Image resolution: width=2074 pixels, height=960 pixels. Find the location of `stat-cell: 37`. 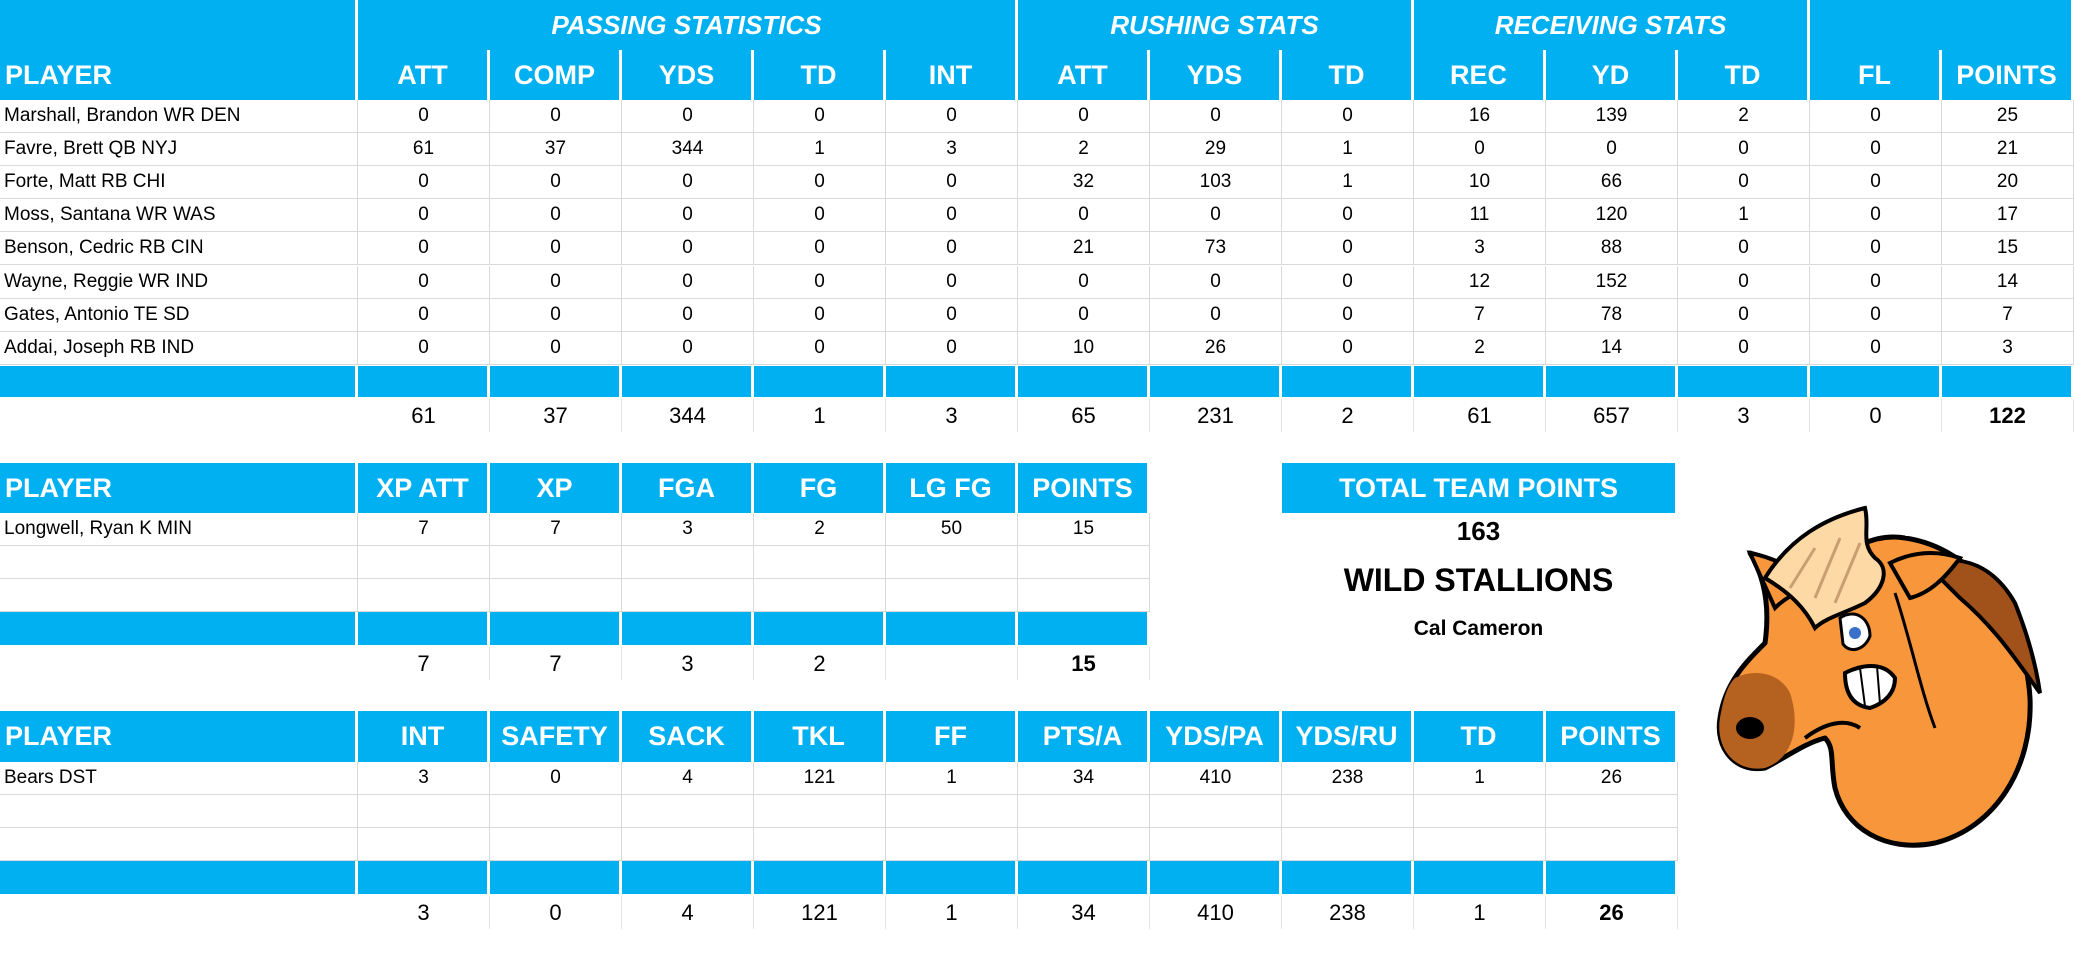

stat-cell: 37 is located at coordinates (556, 150).